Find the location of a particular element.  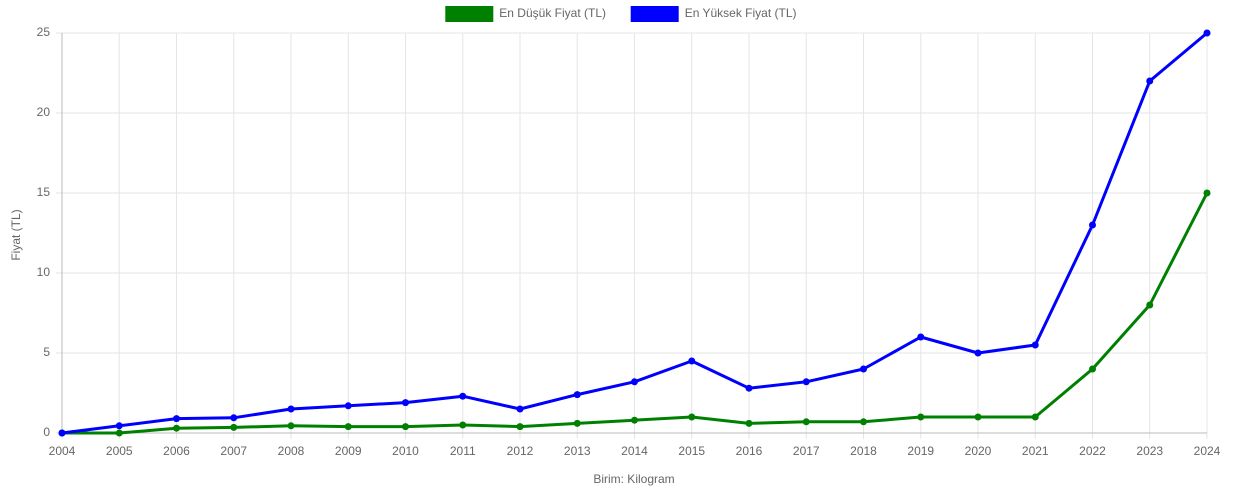

x-tick-label: 2022 is located at coordinates (1092, 451).